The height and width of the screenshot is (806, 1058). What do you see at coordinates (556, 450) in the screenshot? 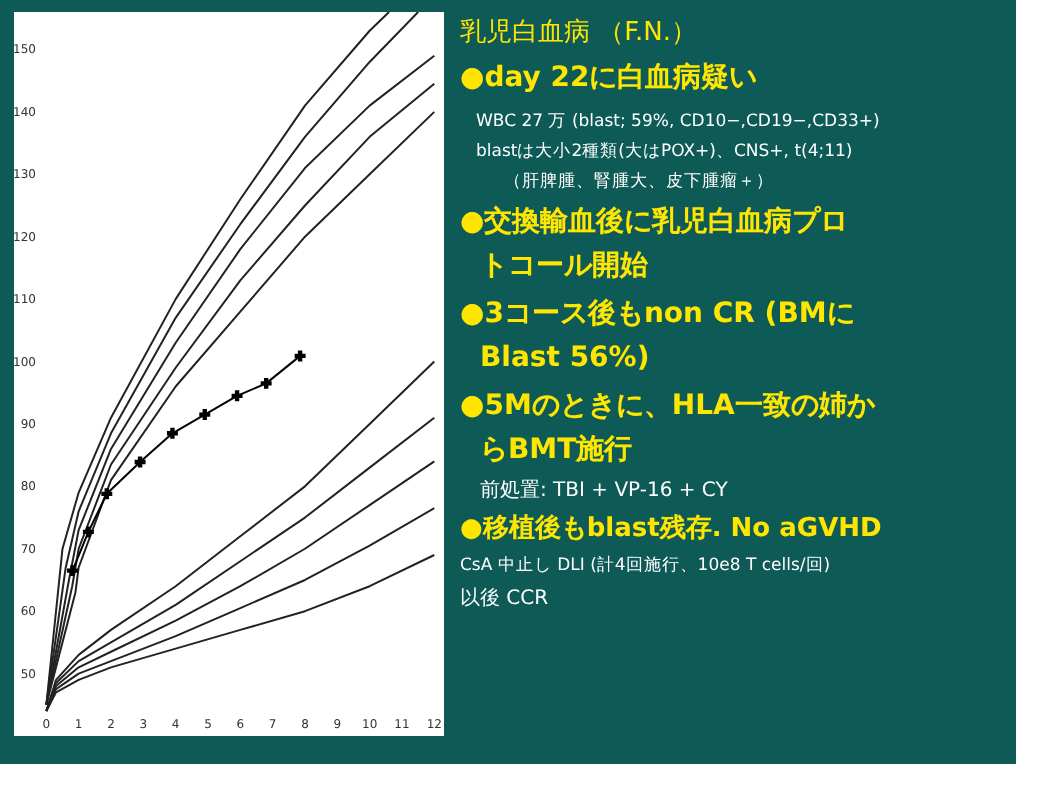
I see `text: らBMT施行` at bounding box center [556, 450].